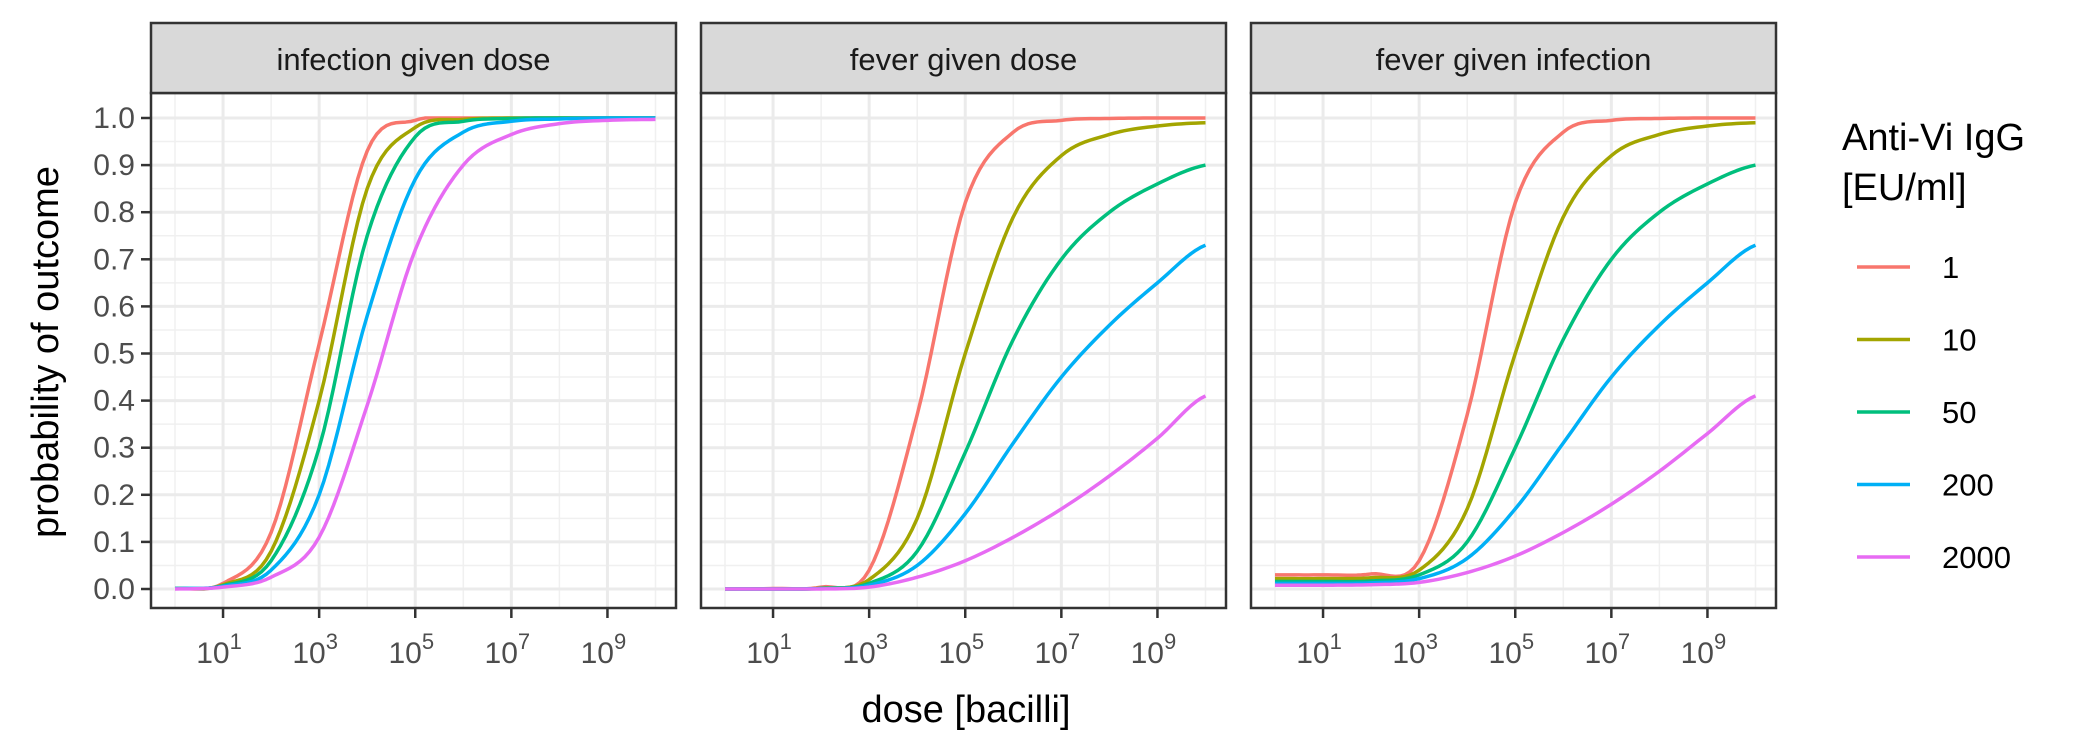 This screenshot has height=750, width=2100. What do you see at coordinates (114, 259) in the screenshot?
I see `y-tick-label: 0.7` at bounding box center [114, 259].